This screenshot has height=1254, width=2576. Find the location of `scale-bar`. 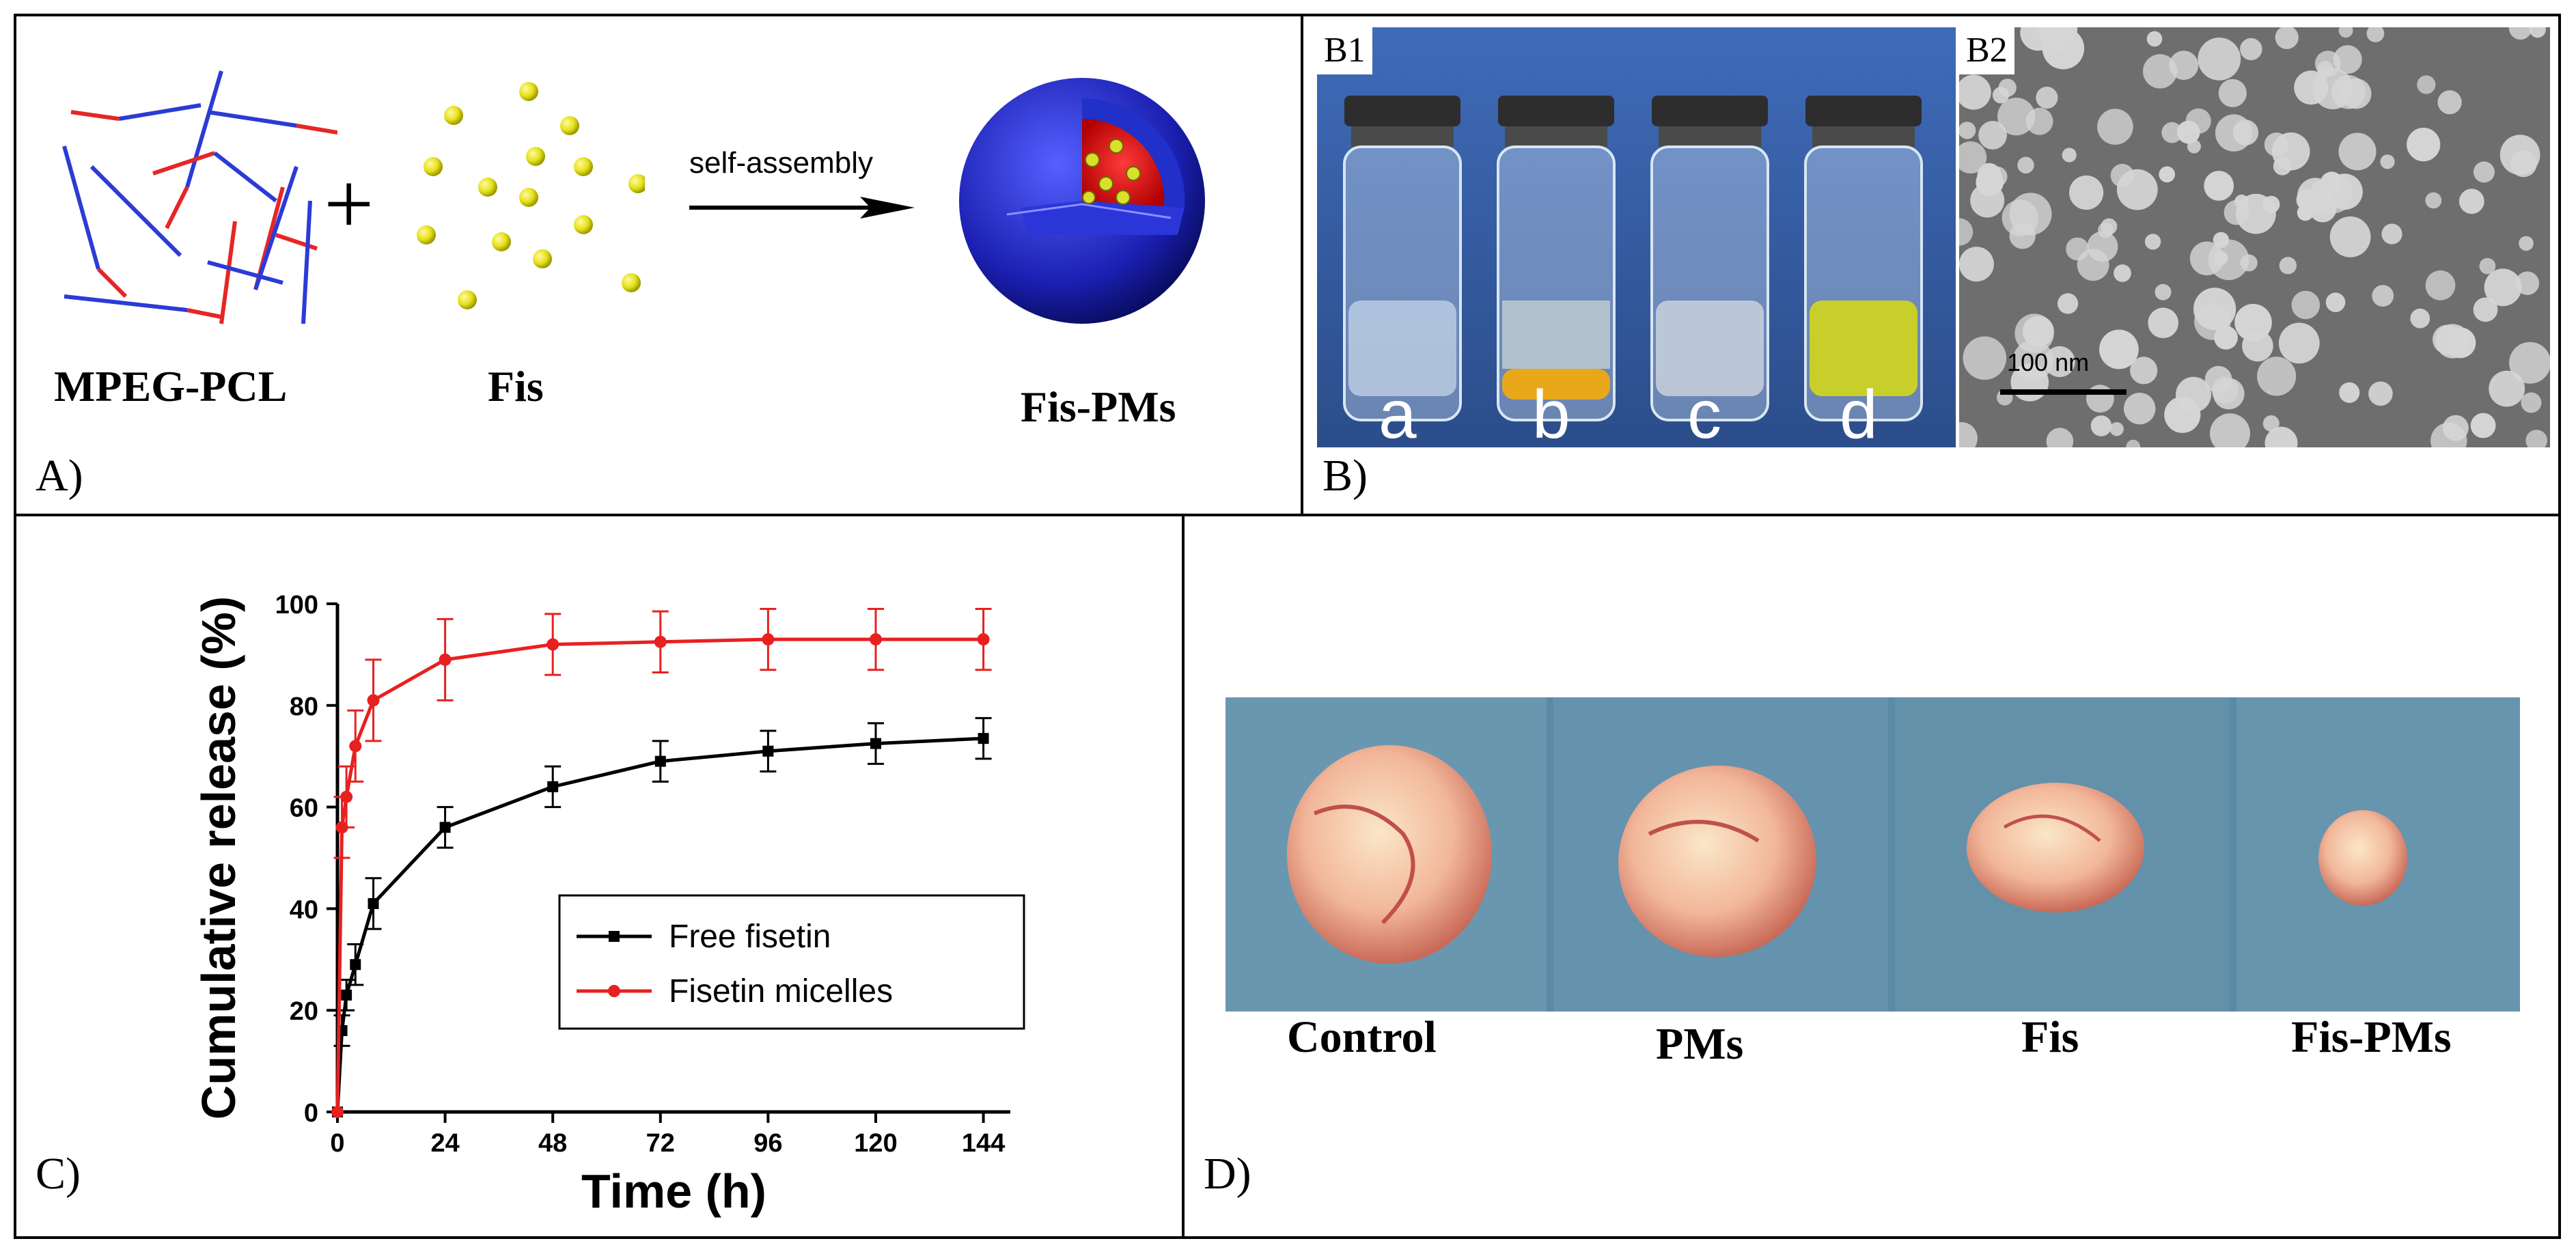

scale-bar is located at coordinates (2064, 392).